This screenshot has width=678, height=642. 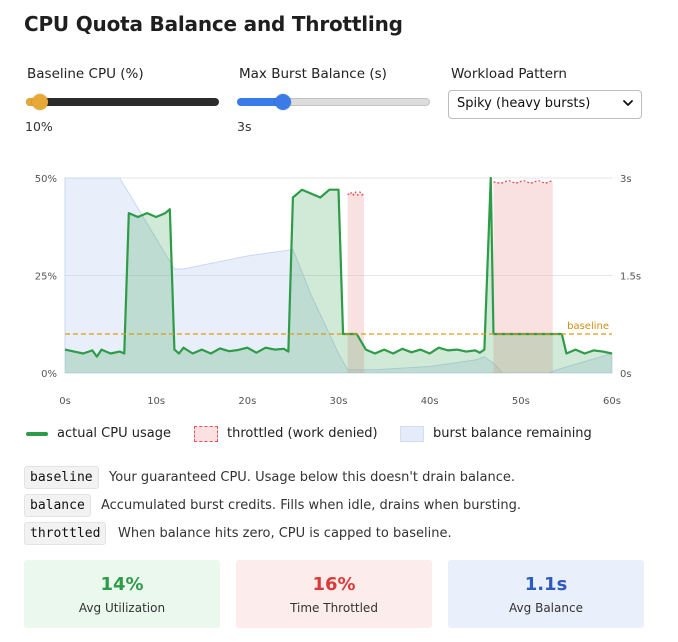 I want to click on baseline-value: 10%, so click(x=39, y=126).